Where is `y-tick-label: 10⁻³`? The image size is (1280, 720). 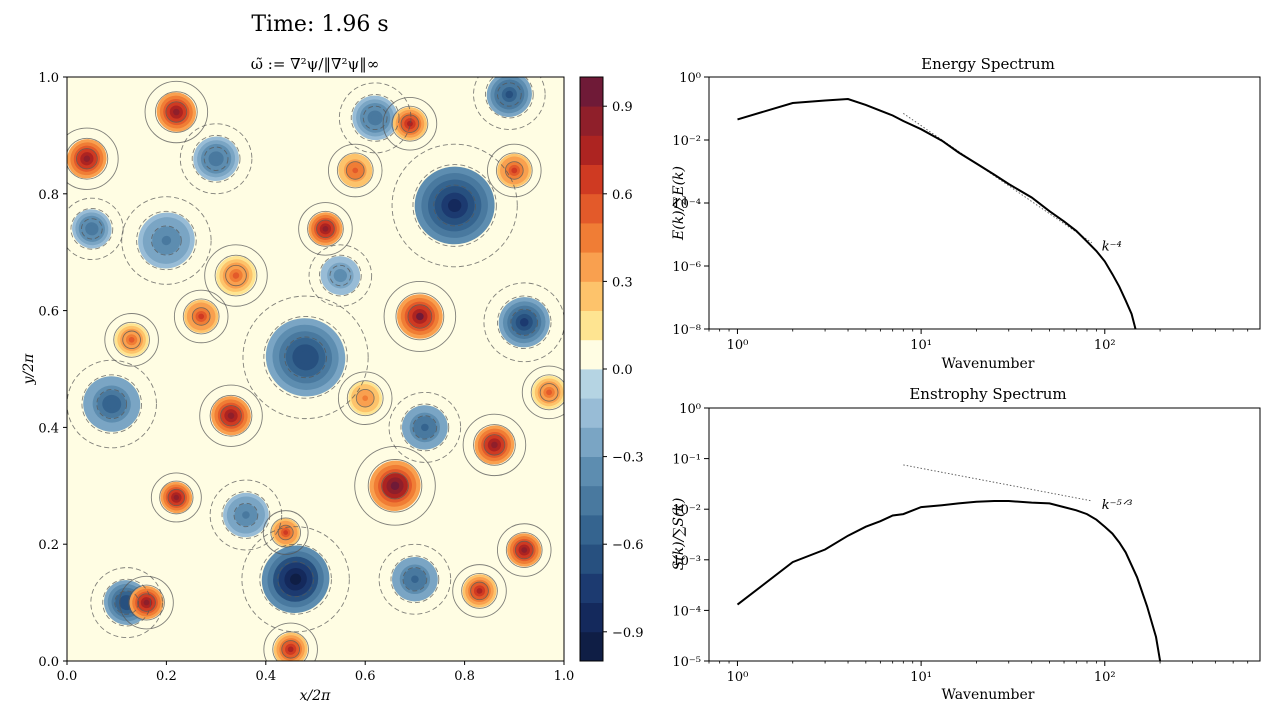
y-tick-label: 10⁻³ is located at coordinates (686, 561).